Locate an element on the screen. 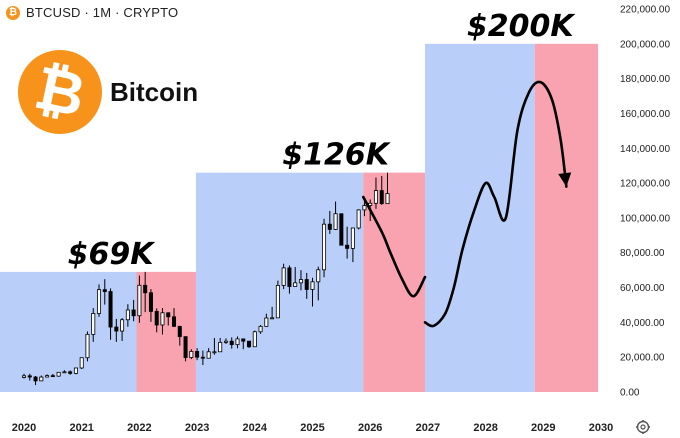 The image size is (680, 438). forecast-path-line is located at coordinates (495, 204).